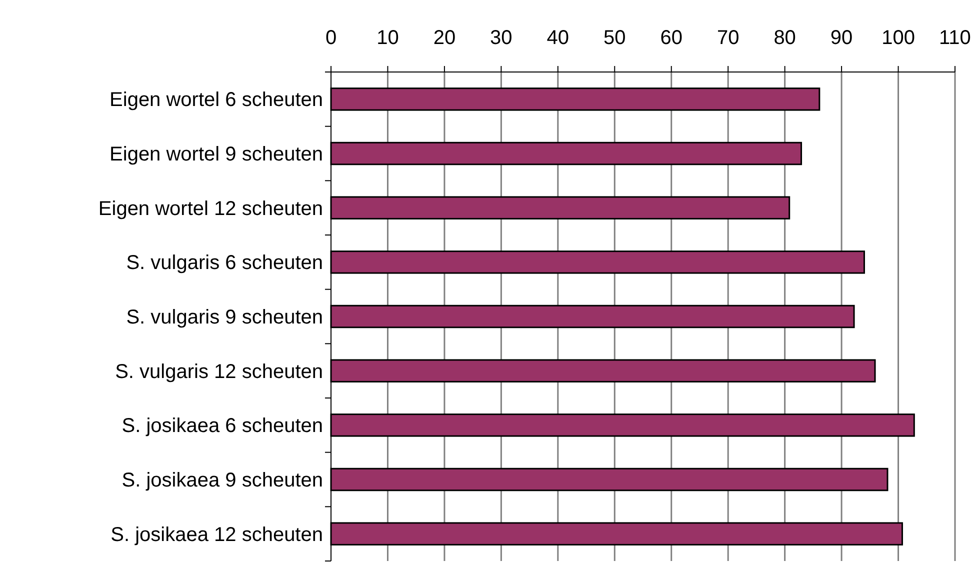  I want to click on x-tick-label: 80, so click(785, 38).